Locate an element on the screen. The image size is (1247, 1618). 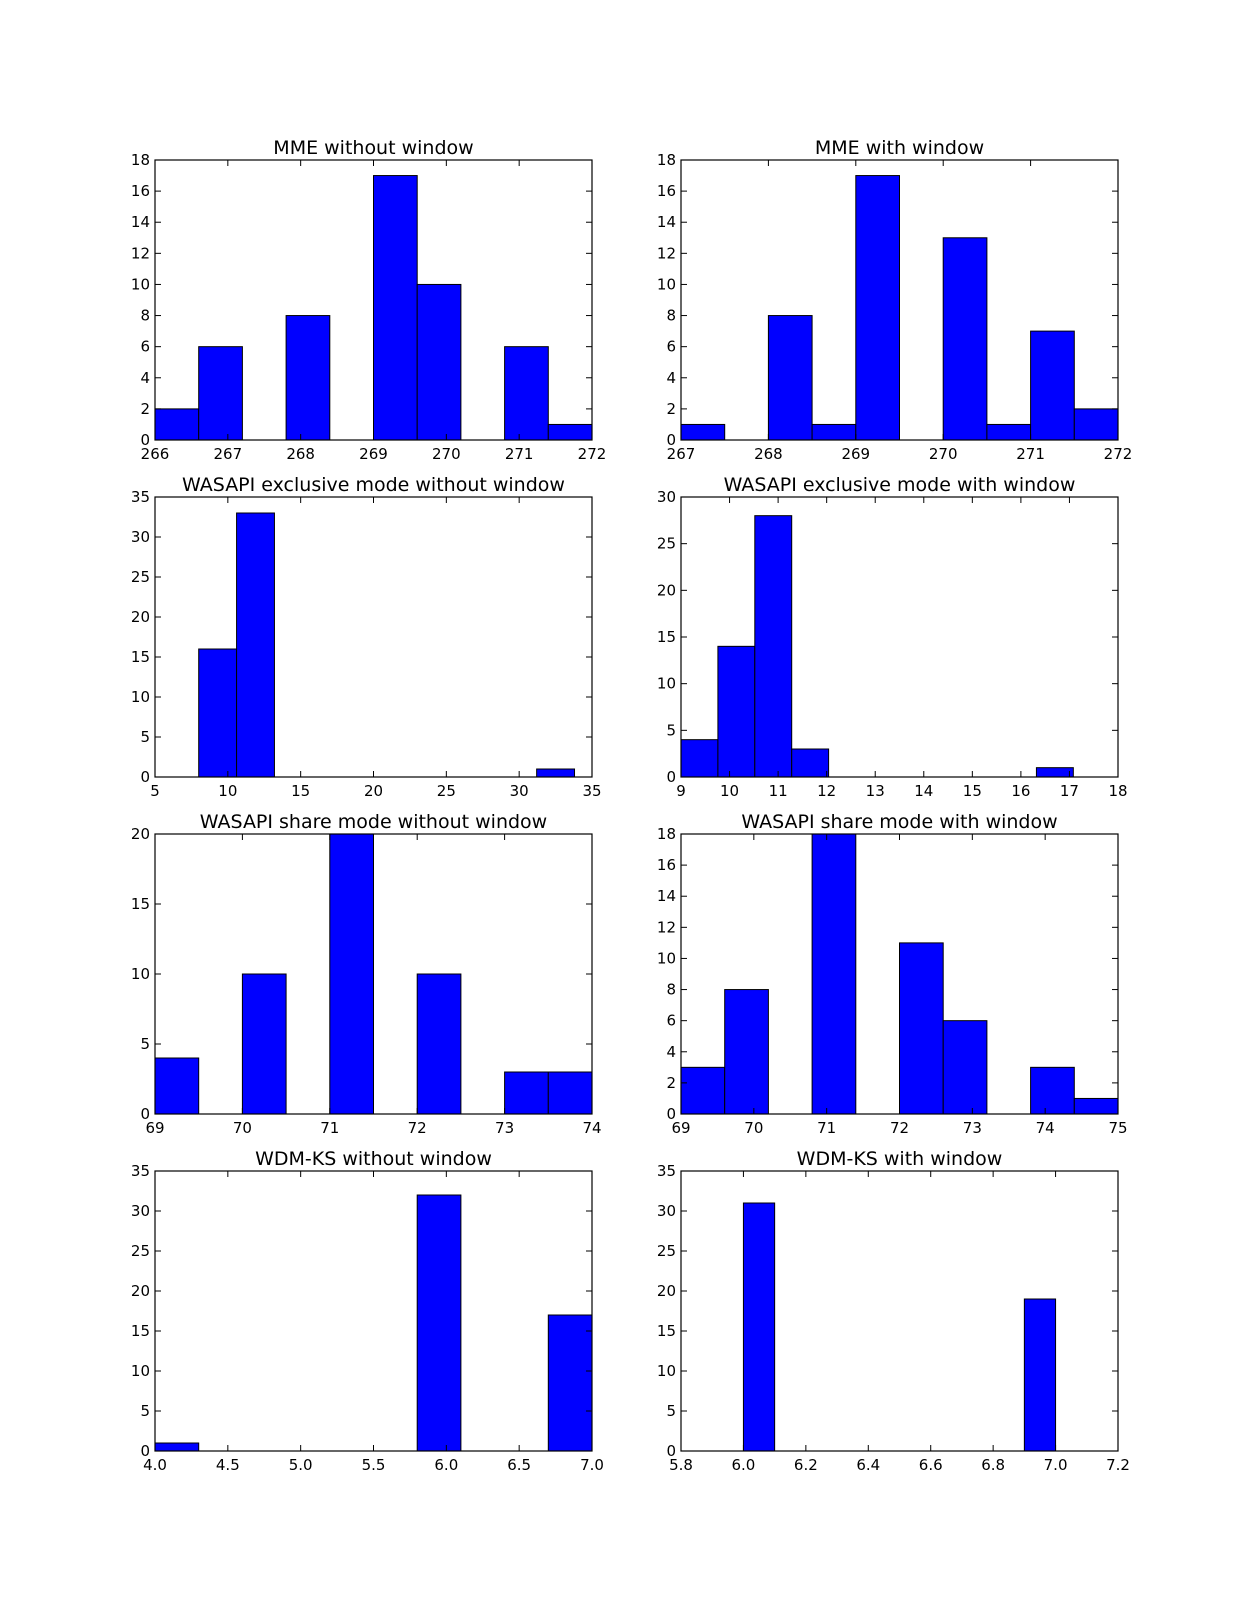
chart-title: WDM-KS without window is located at coordinates (373, 1159).